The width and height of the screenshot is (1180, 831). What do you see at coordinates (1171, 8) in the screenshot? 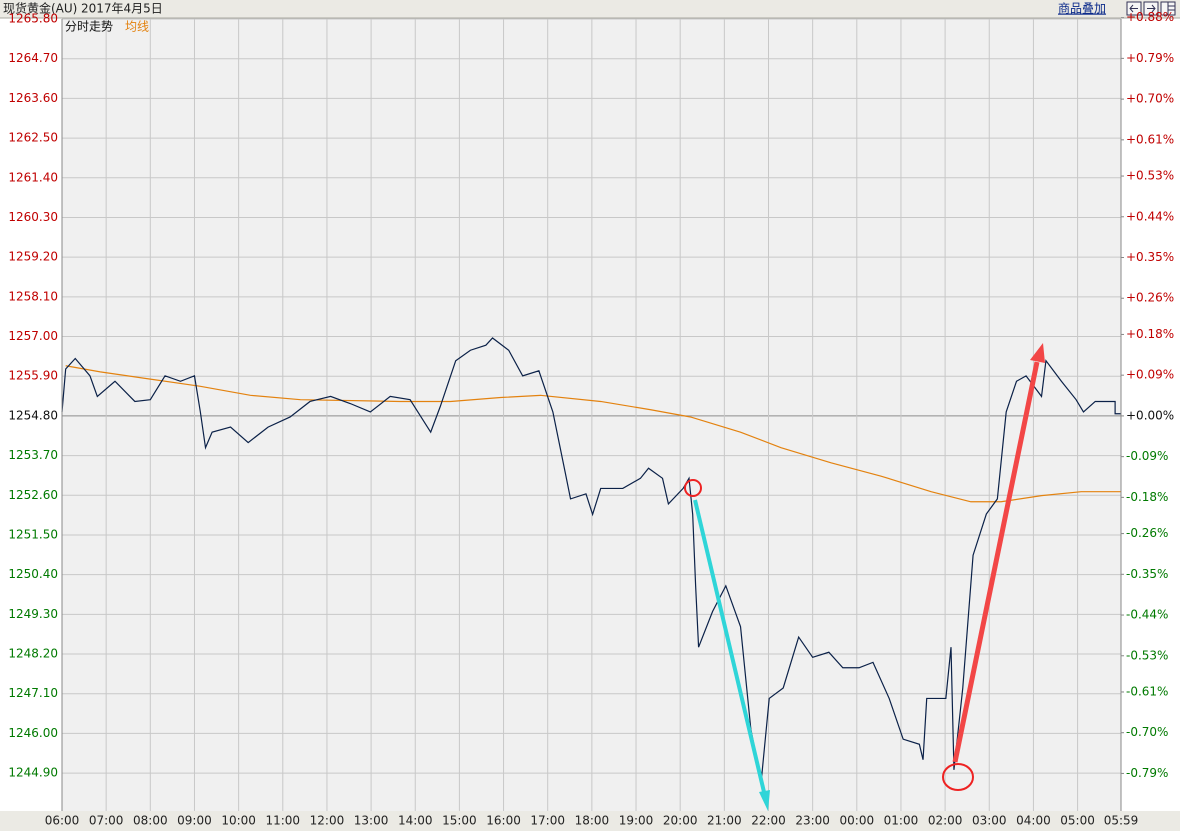
I see `icon-panel-glyph` at bounding box center [1171, 8].